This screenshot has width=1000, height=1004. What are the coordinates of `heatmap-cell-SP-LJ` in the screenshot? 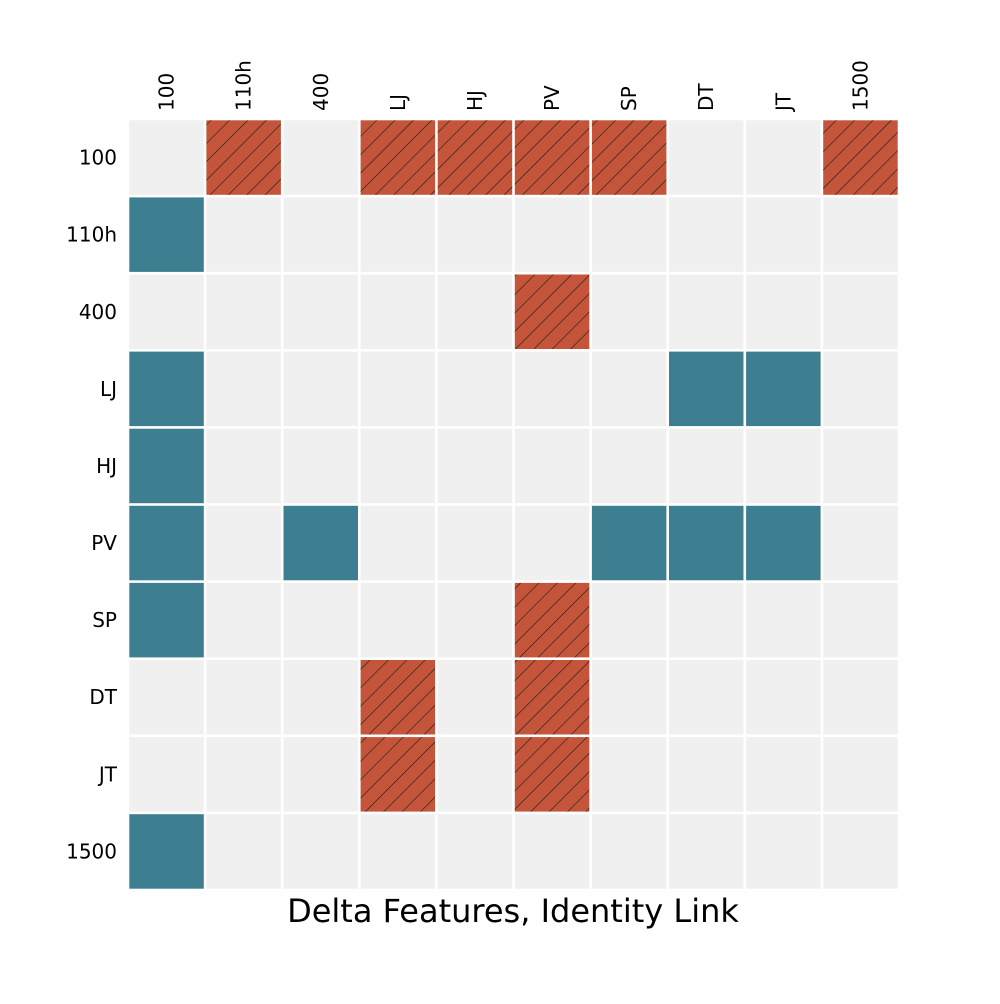 It's located at (398, 620).